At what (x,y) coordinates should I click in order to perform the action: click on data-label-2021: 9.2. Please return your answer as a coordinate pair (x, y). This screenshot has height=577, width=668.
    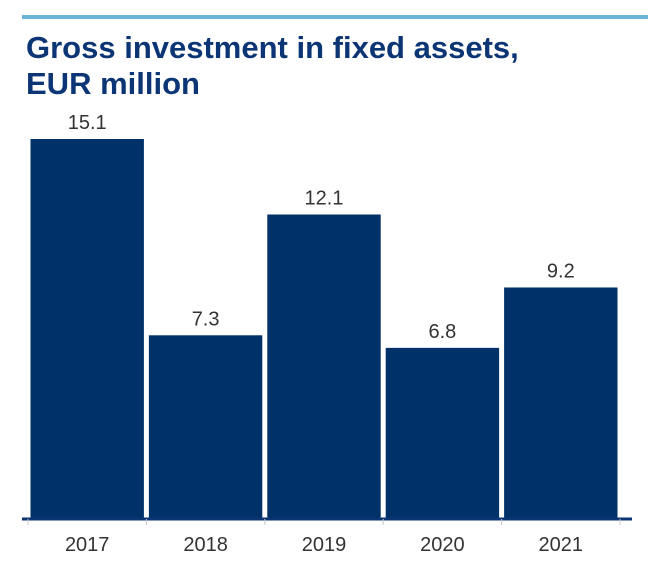
    Looking at the image, I should click on (561, 271).